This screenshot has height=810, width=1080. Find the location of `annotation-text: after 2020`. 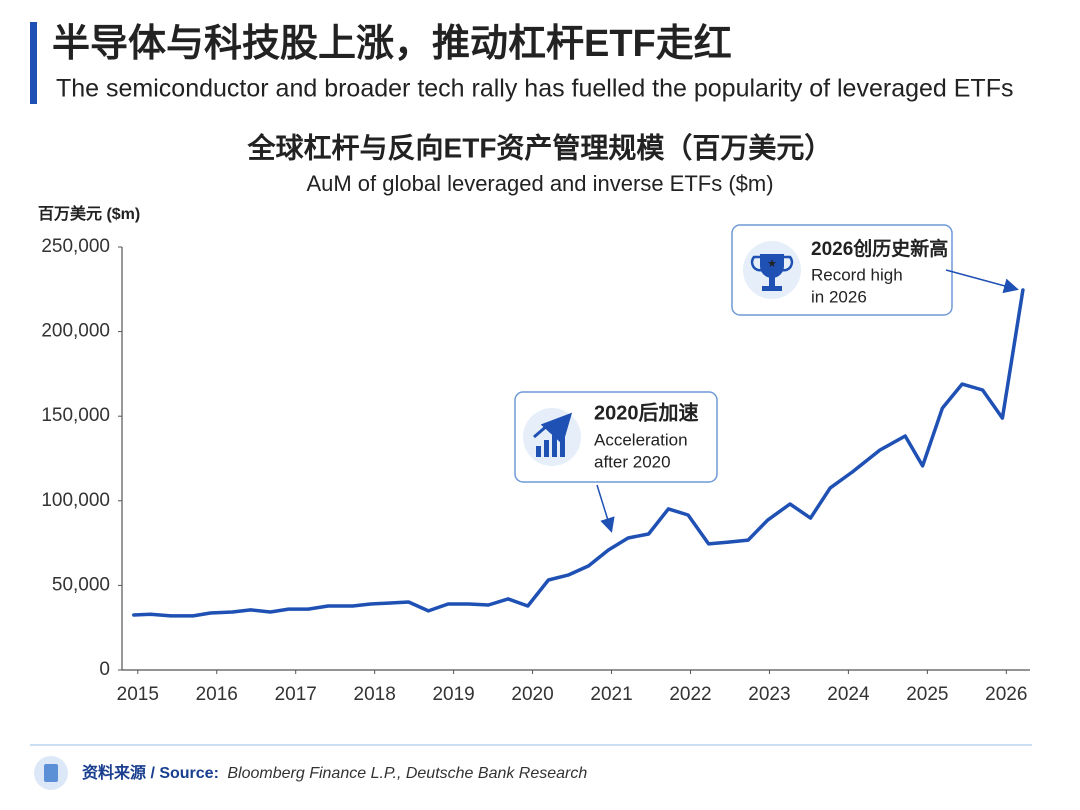

annotation-text: after 2020 is located at coordinates (632, 461).